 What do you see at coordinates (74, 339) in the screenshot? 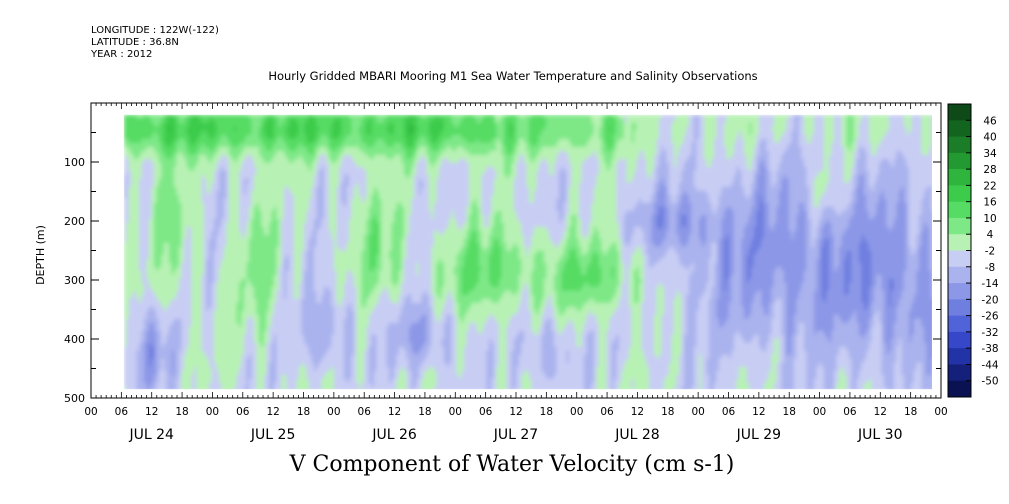
I see `y-tick-label: 400` at bounding box center [74, 339].